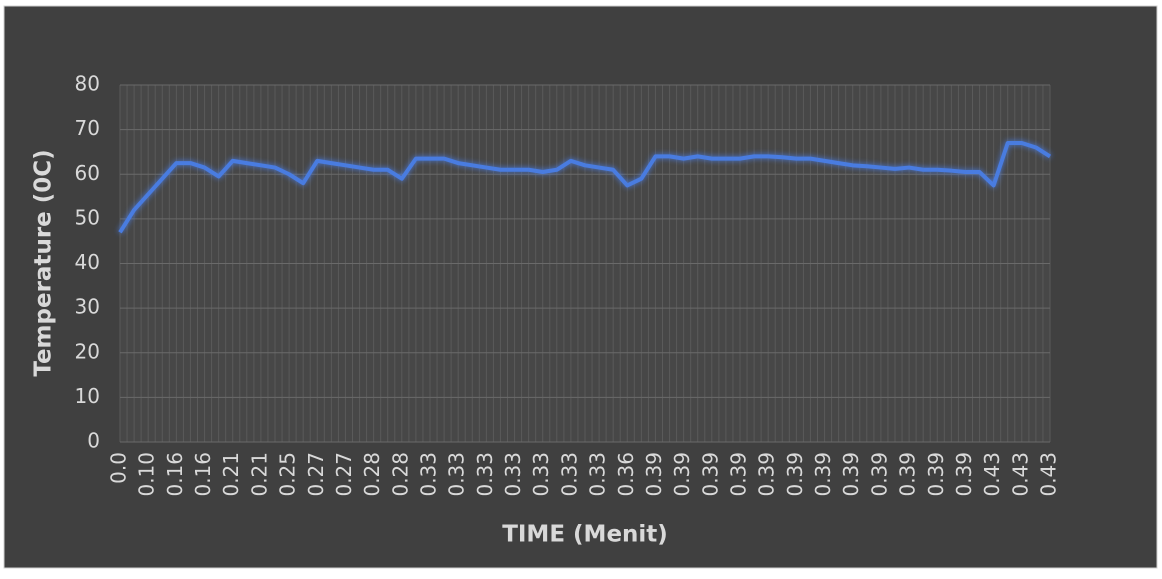 The width and height of the screenshot is (1162, 579). What do you see at coordinates (585, 535) in the screenshot?
I see `x-axis-title: TIME (Menit)` at bounding box center [585, 535].